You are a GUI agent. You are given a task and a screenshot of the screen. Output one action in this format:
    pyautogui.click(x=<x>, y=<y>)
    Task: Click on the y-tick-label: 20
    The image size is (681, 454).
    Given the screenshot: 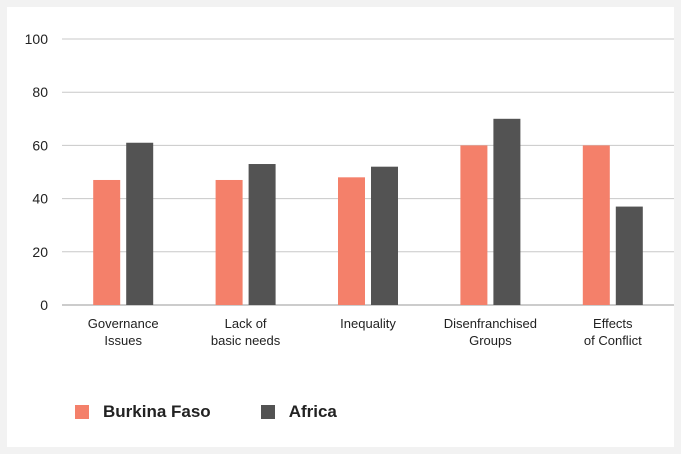 What is the action you would take?
    pyautogui.click(x=40, y=252)
    